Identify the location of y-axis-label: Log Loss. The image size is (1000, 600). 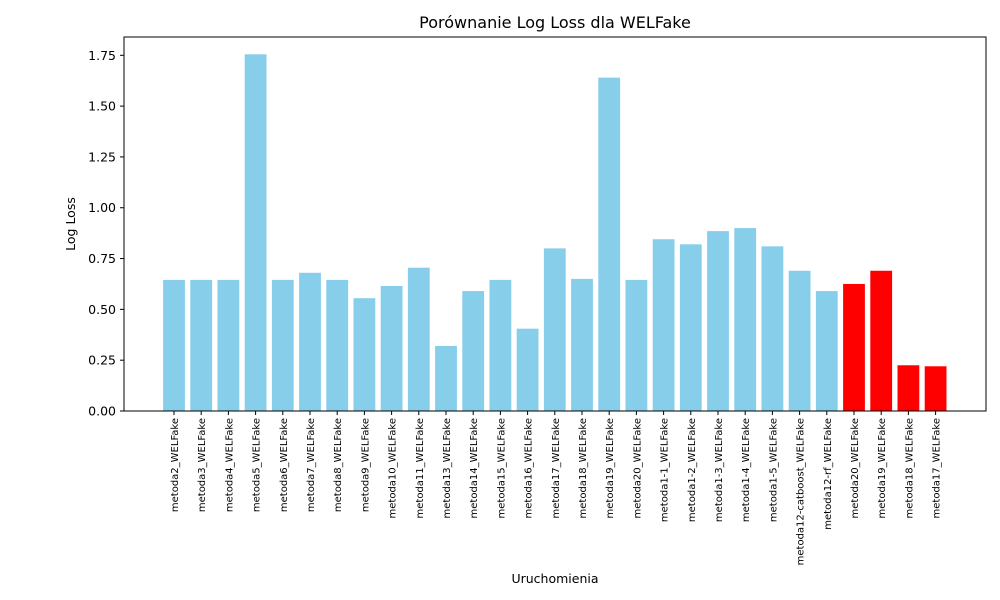
(70, 224).